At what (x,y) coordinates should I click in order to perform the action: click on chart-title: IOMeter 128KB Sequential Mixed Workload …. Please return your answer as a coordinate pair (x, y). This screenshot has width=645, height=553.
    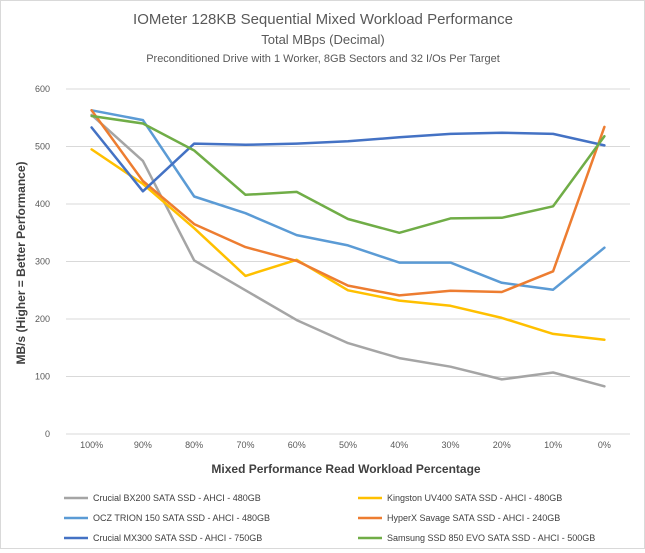
    Looking at the image, I should click on (323, 19).